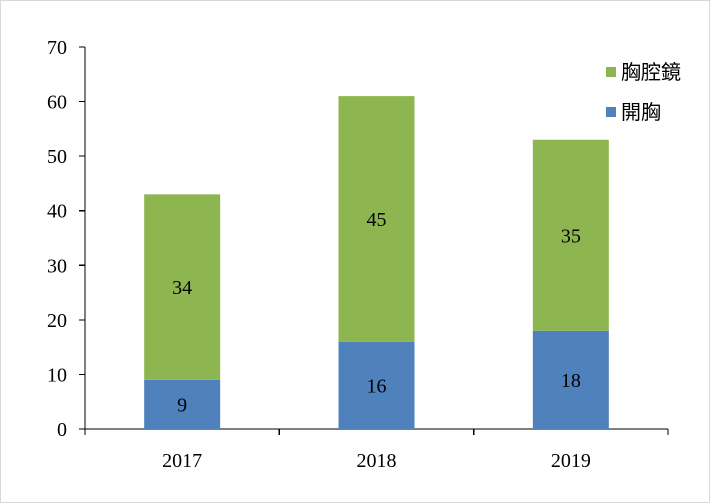 The height and width of the screenshot is (503, 710). I want to click on x-tick-label: 2019, so click(571, 461).